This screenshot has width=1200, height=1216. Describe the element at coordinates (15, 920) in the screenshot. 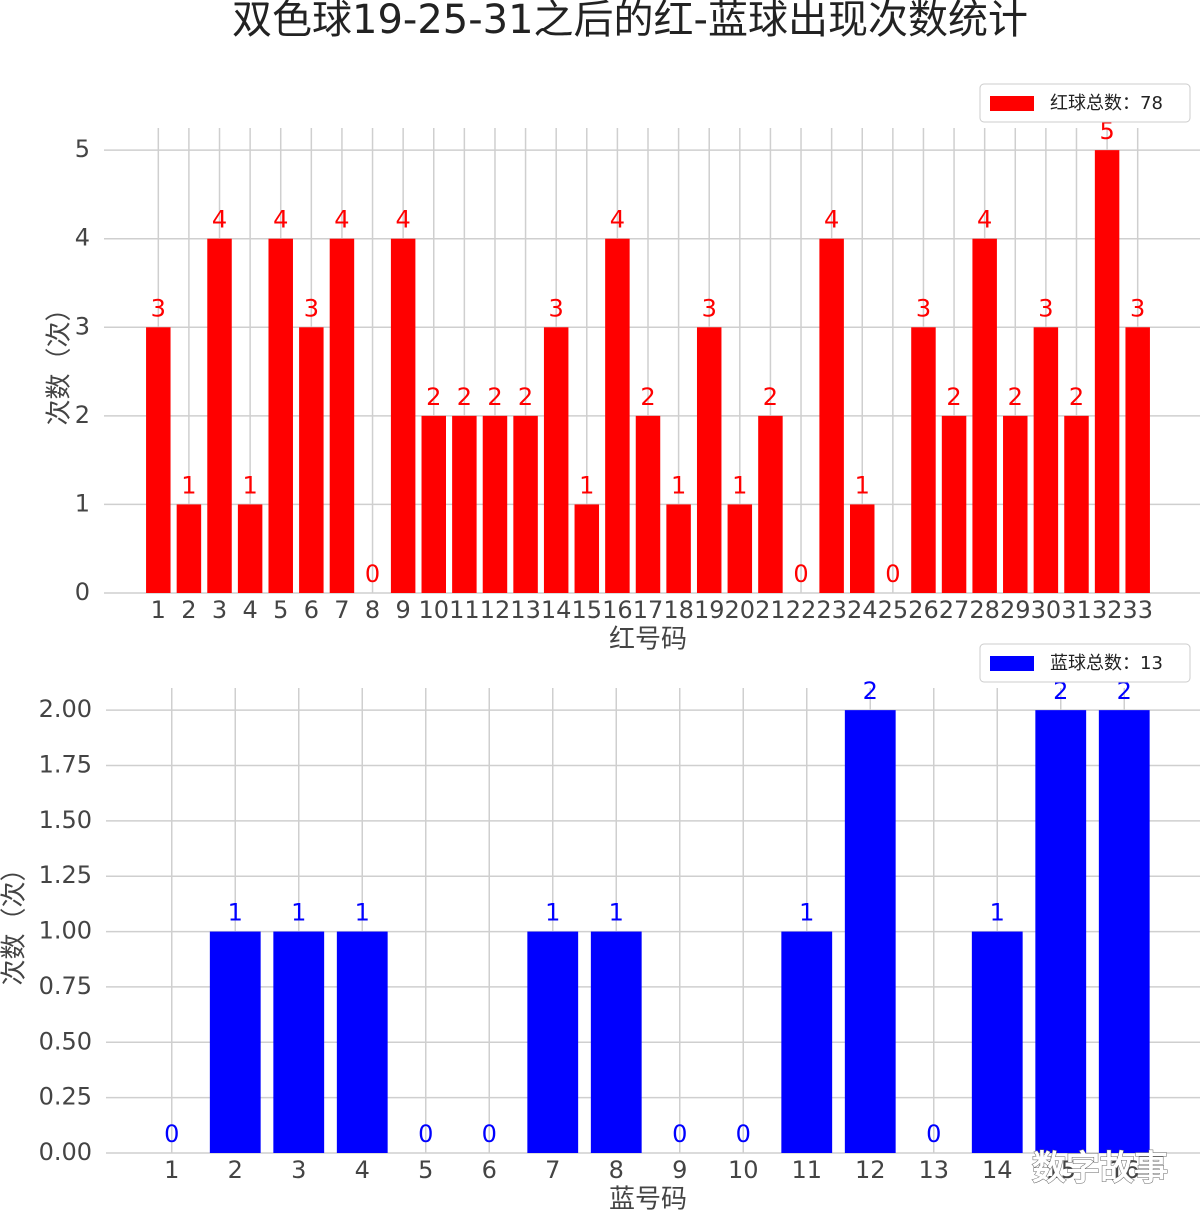

I see `y-axis-label: 次数（次）` at that location.